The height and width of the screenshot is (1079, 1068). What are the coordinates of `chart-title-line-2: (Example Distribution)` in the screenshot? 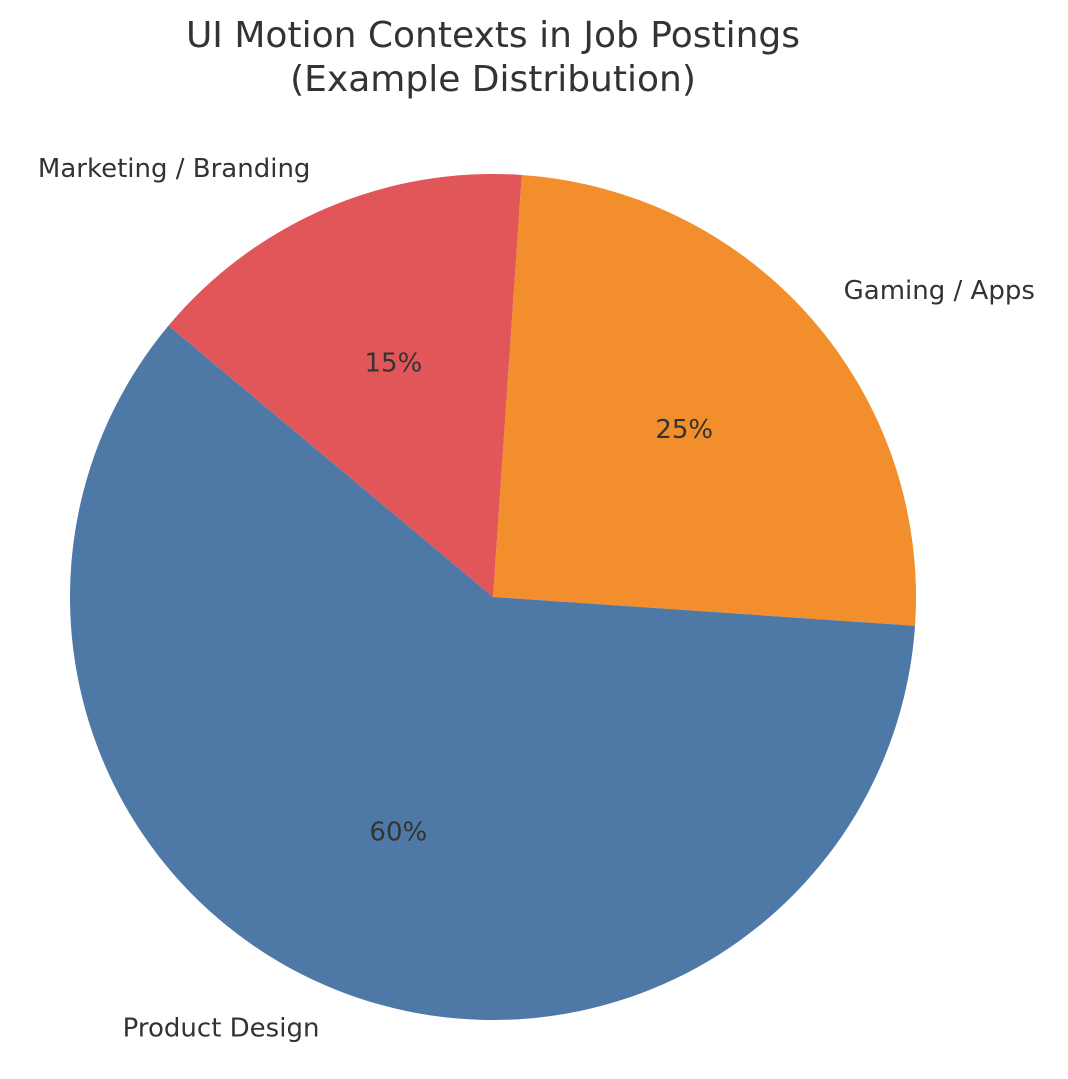 It's located at (493, 79).